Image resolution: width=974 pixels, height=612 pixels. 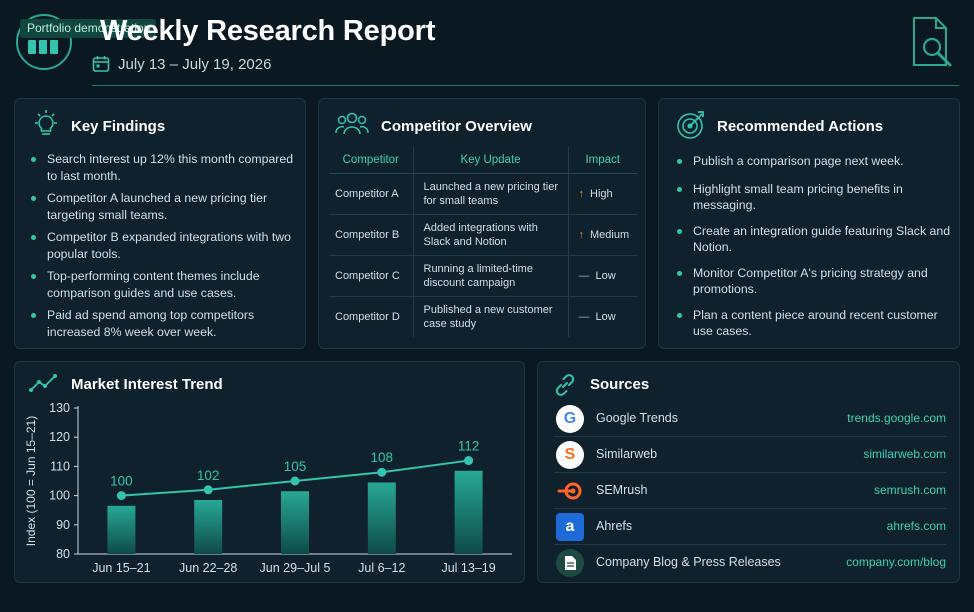 I want to click on competitor-name: Competitor D, so click(x=367, y=316).